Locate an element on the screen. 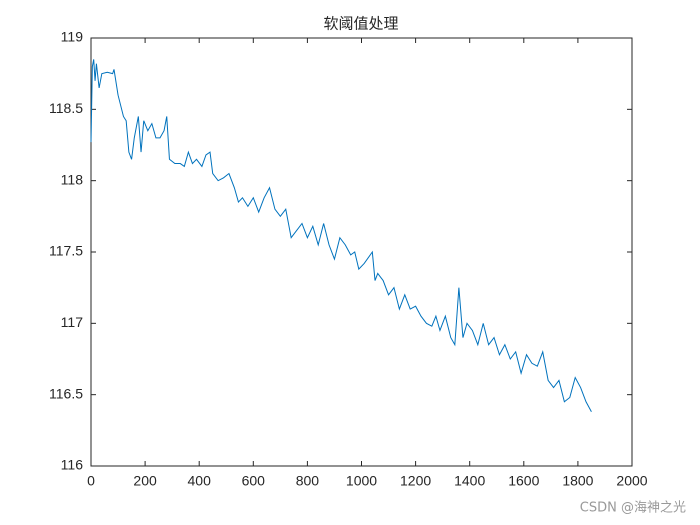 The height and width of the screenshot is (525, 700). x-tick-label: 1800 is located at coordinates (577, 481).